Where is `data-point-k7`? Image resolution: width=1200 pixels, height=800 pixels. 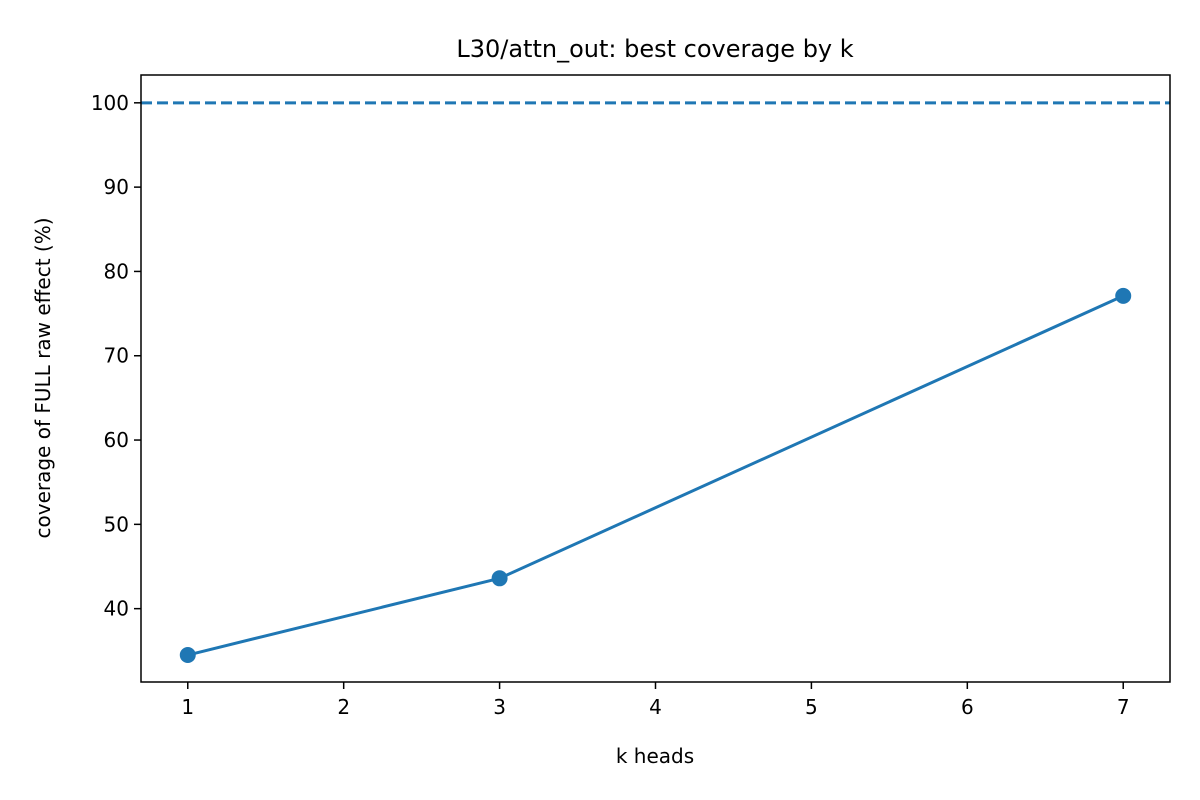 data-point-k7 is located at coordinates (1123, 295).